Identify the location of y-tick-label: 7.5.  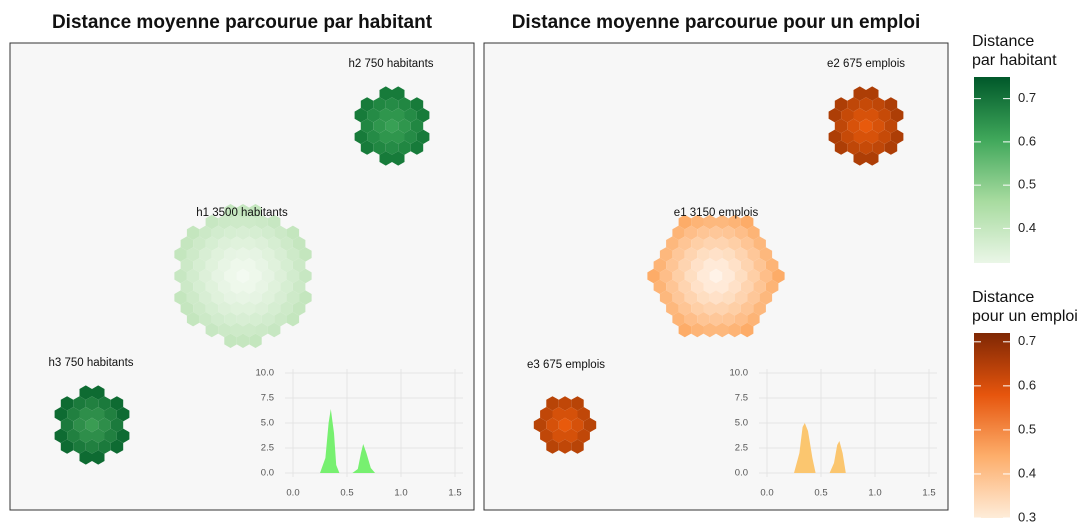
(741, 398).